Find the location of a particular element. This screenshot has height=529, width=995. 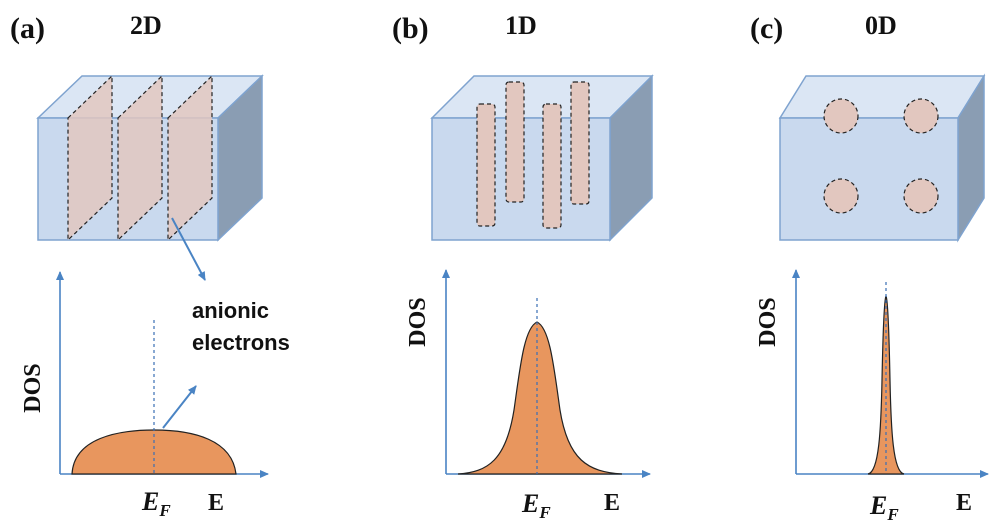

panel-c-dos-plot: DOS E EF is located at coordinates (872, 396).